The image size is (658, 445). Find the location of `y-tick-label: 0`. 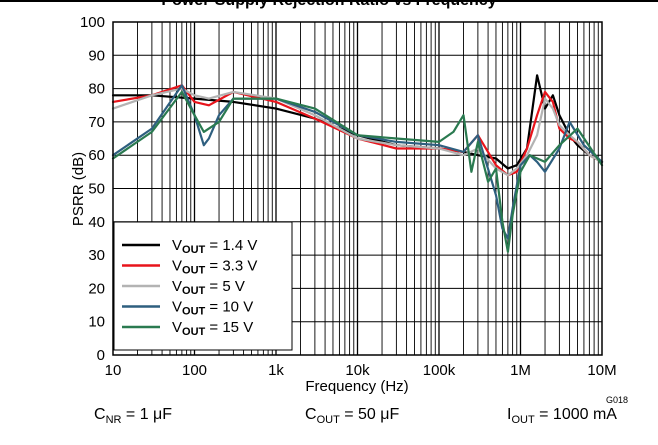

y-tick-label: 0 is located at coordinates (101, 355).